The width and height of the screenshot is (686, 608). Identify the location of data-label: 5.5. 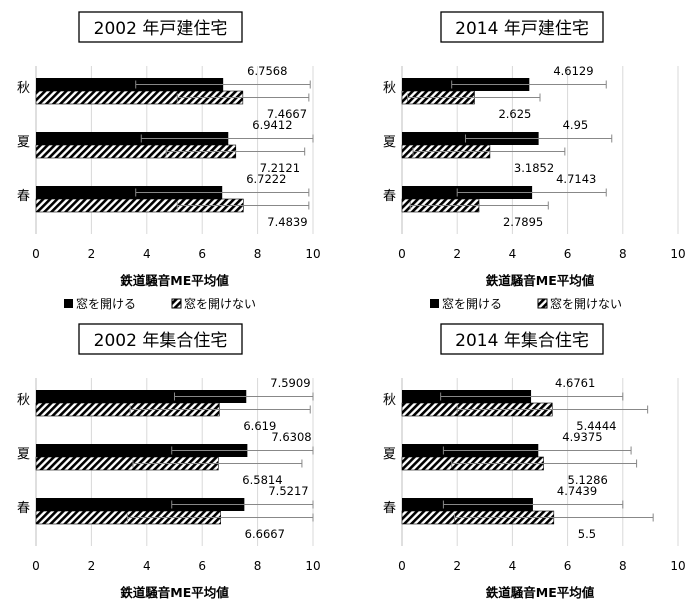
(587, 534).